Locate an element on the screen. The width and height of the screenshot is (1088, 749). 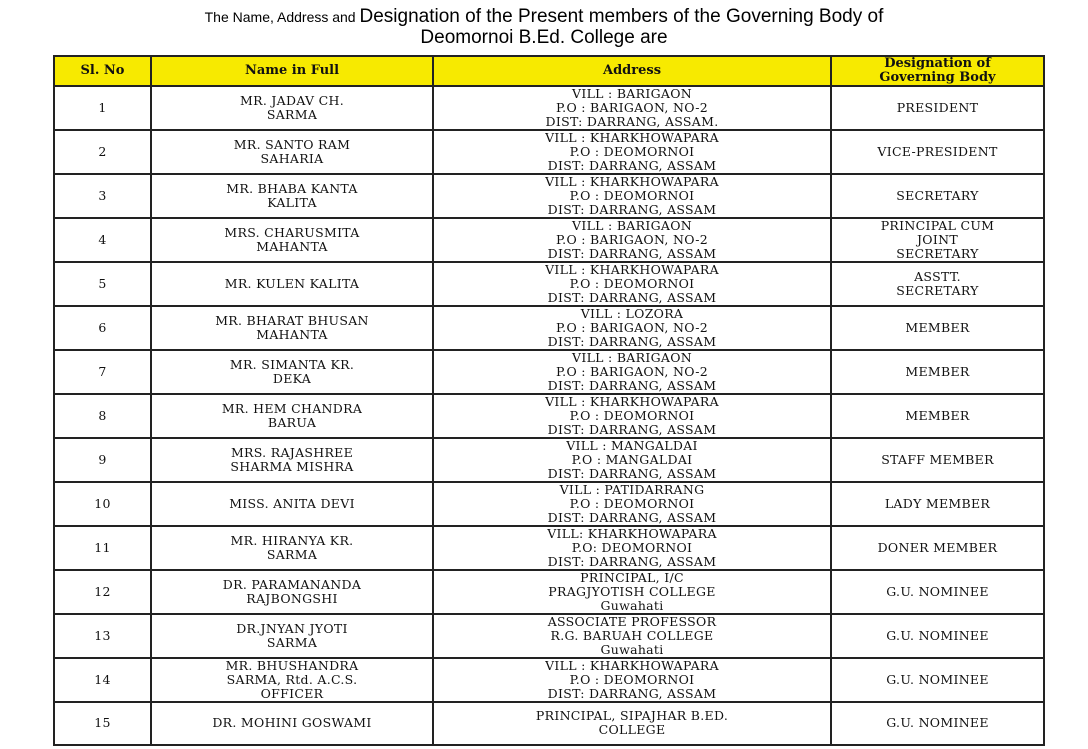
heading-line-2: Deomornoi B.Ed. College are is located at coordinates (544, 37).